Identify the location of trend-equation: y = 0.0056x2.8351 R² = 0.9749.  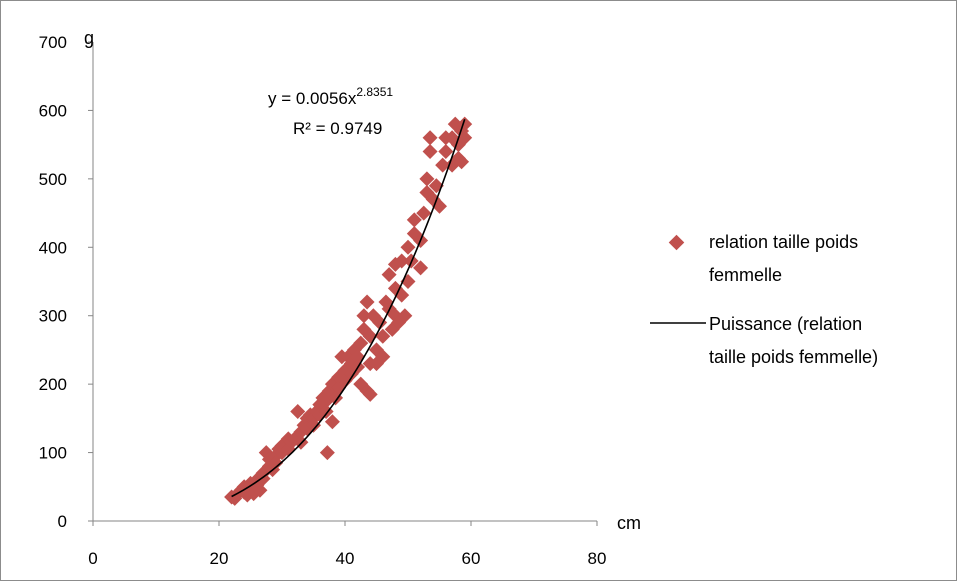
(330, 111).